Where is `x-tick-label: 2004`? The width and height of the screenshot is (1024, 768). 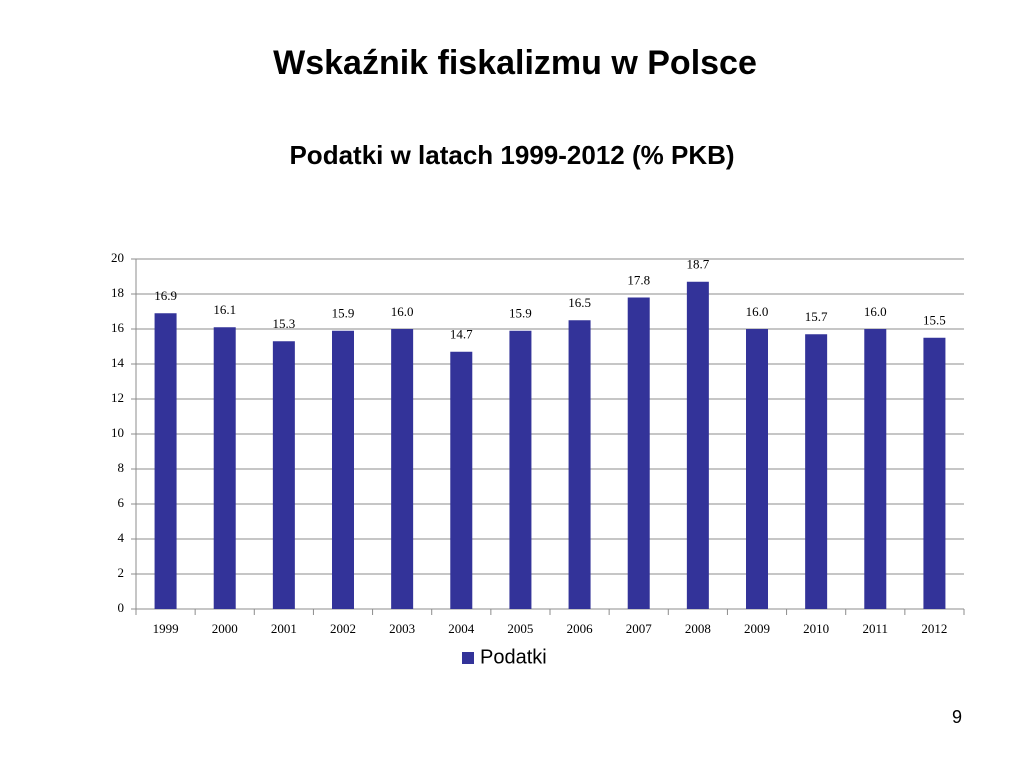
x-tick-label: 2004 is located at coordinates (461, 628).